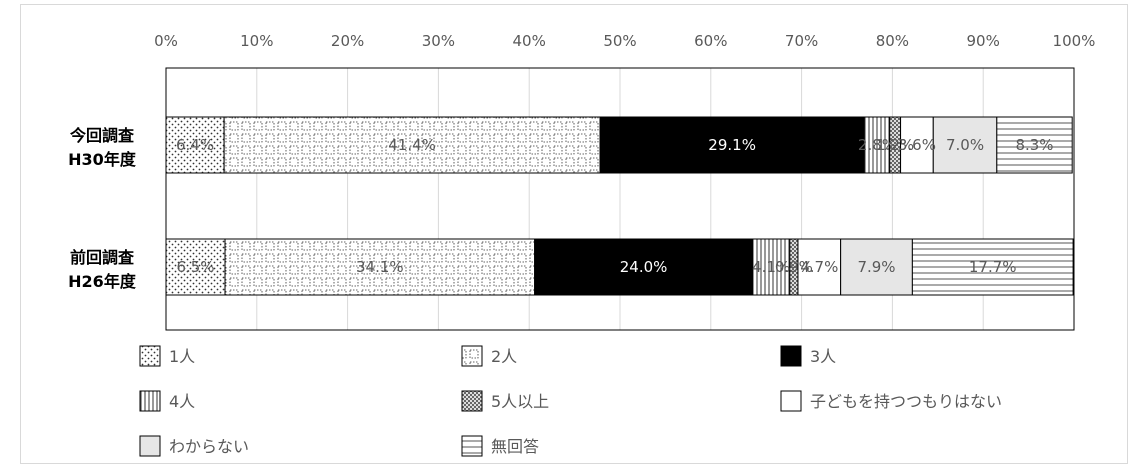 The image size is (1138, 468). What do you see at coordinates (529, 41) in the screenshot?
I see `x-tick-label: 40%` at bounding box center [529, 41].